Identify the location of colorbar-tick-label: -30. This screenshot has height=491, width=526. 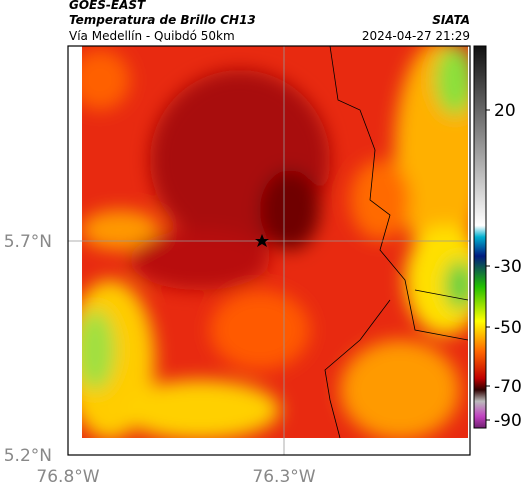
(508, 267).